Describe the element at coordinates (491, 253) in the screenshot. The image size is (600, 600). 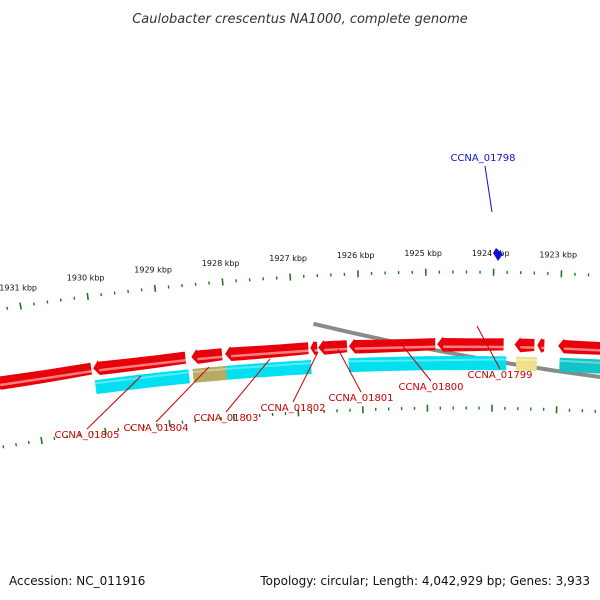
I see `tick-label: 1924 kbp` at that location.